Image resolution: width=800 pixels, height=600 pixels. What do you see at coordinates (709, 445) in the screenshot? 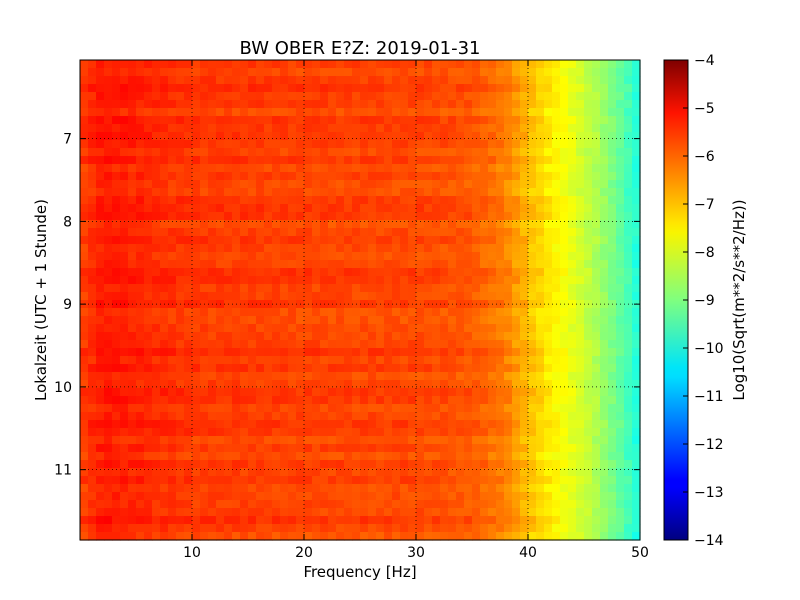
I see `colorbar-tick-label: −12` at bounding box center [709, 445].